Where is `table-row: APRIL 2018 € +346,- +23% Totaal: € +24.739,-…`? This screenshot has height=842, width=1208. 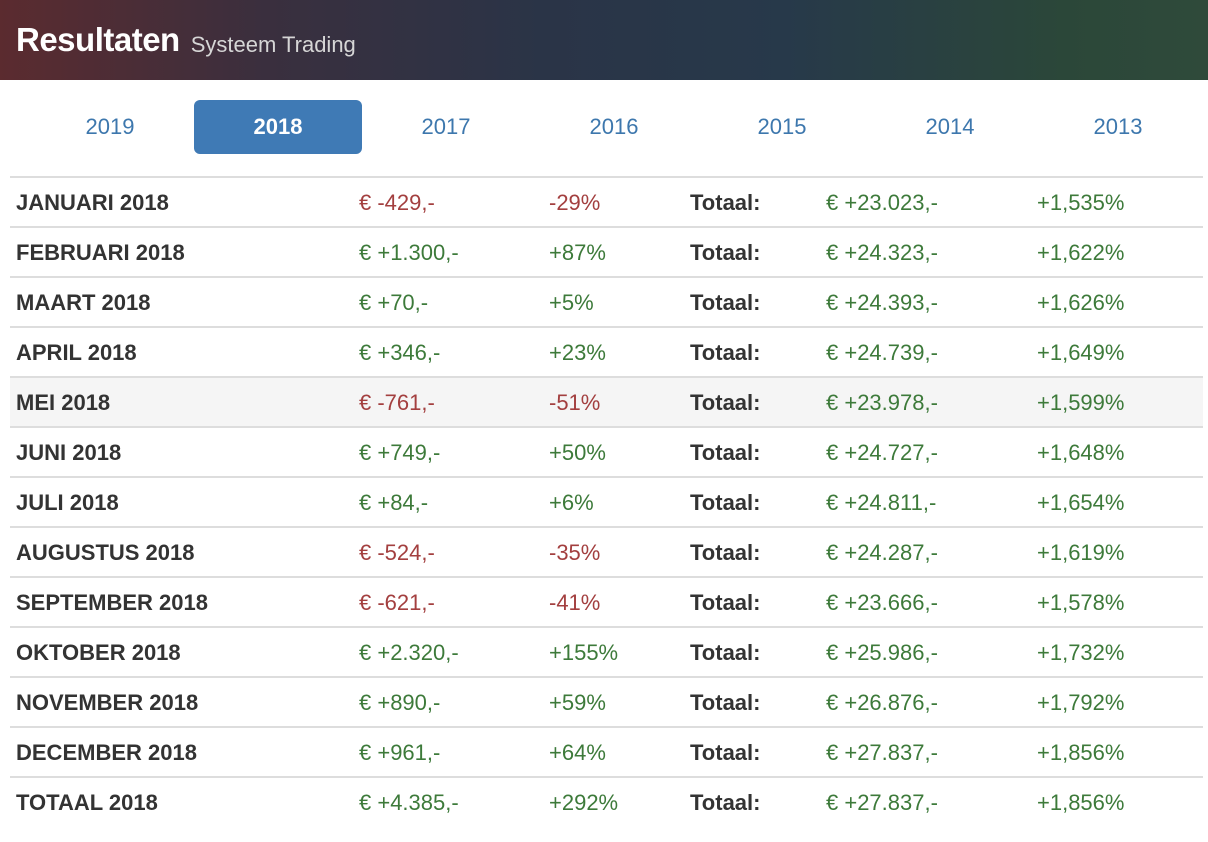
table-row: APRIL 2018 € +346,- +23% Totaal: € +24.739,-… is located at coordinates (606, 351).